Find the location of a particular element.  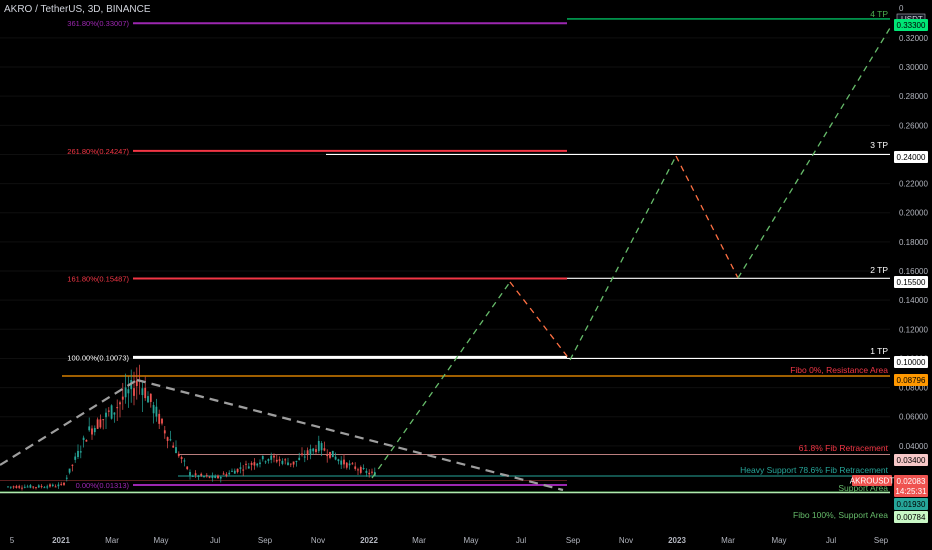

current-price-label: 0.02083 is located at coordinates (911, 481).